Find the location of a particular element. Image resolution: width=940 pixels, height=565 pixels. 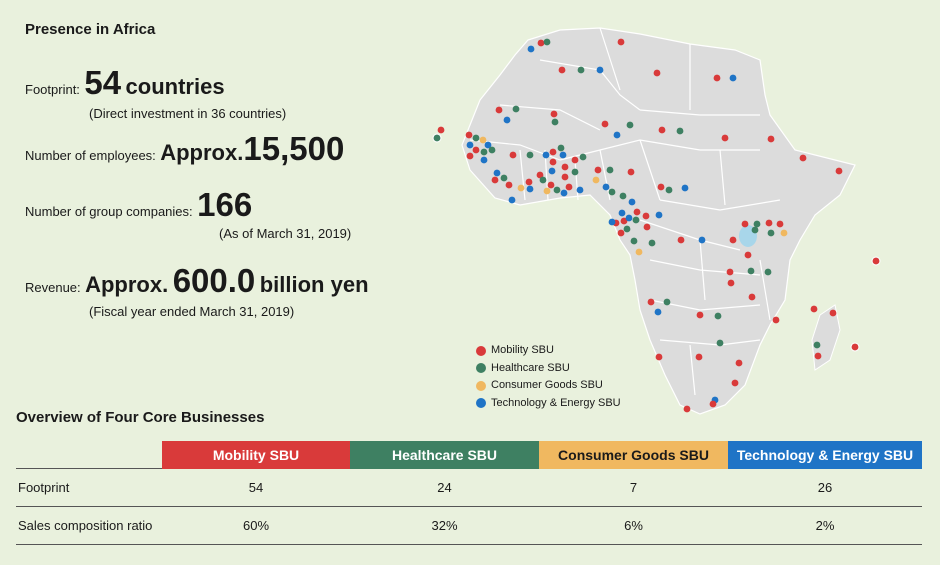

companies-note: (As of March 31, 2019) is located at coordinates (285, 233).